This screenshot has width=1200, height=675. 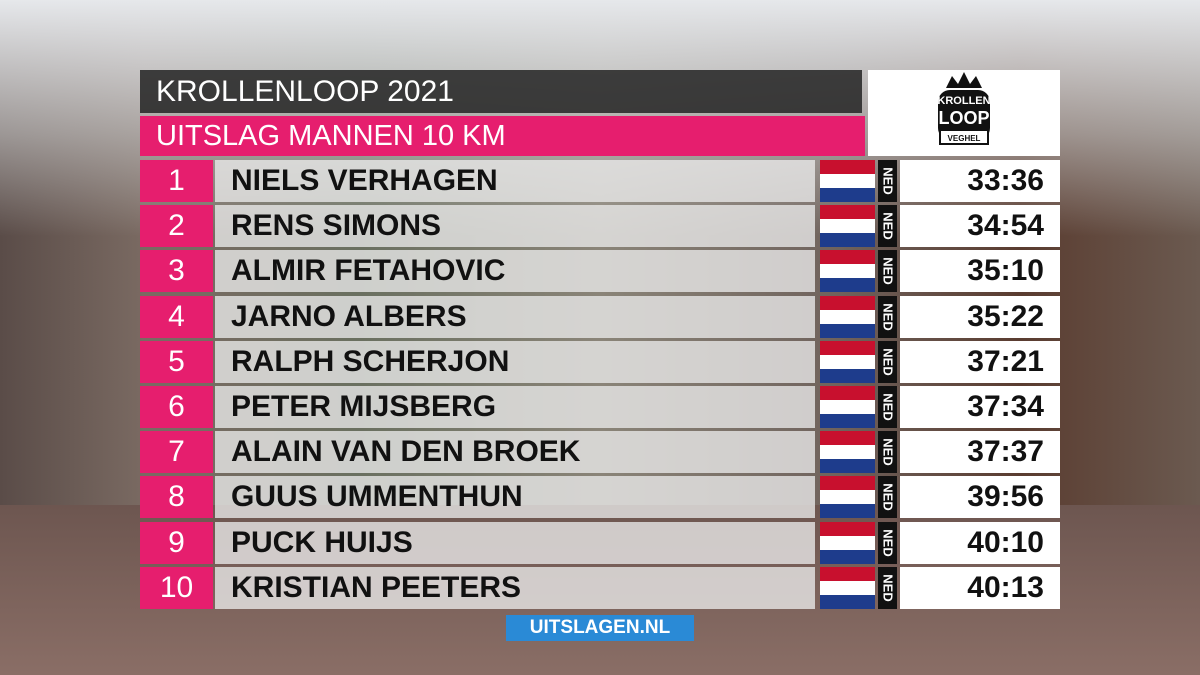 I want to click on crown, so click(x=964, y=80).